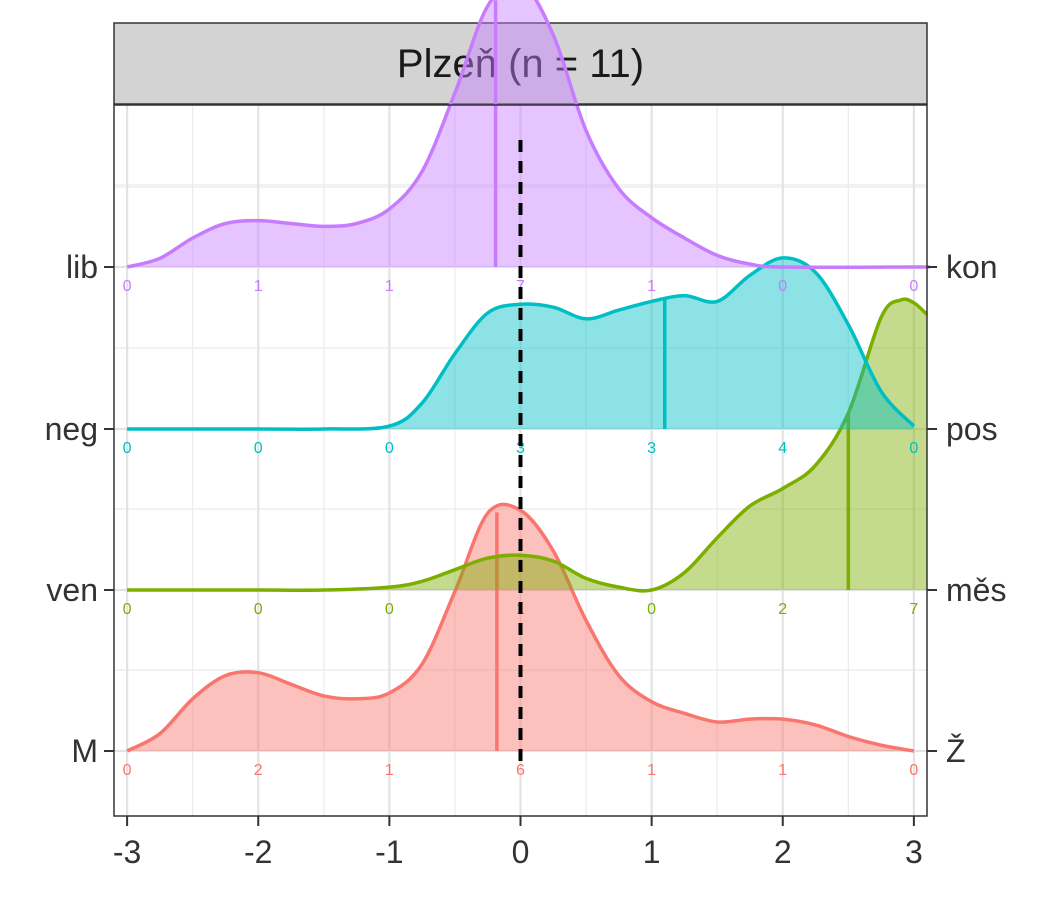 This screenshot has height=900, width=1050. What do you see at coordinates (914, 852) in the screenshot?
I see `x-tick-label: 3` at bounding box center [914, 852].